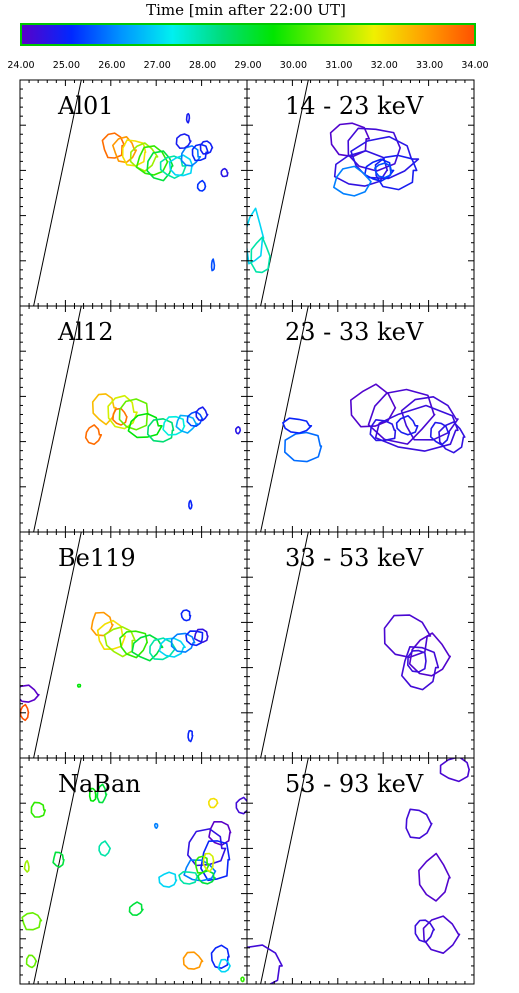 This screenshot has width=519, height=993. What do you see at coordinates (85, 332) in the screenshot?
I see `panel-label: Al12` at bounding box center [85, 332].